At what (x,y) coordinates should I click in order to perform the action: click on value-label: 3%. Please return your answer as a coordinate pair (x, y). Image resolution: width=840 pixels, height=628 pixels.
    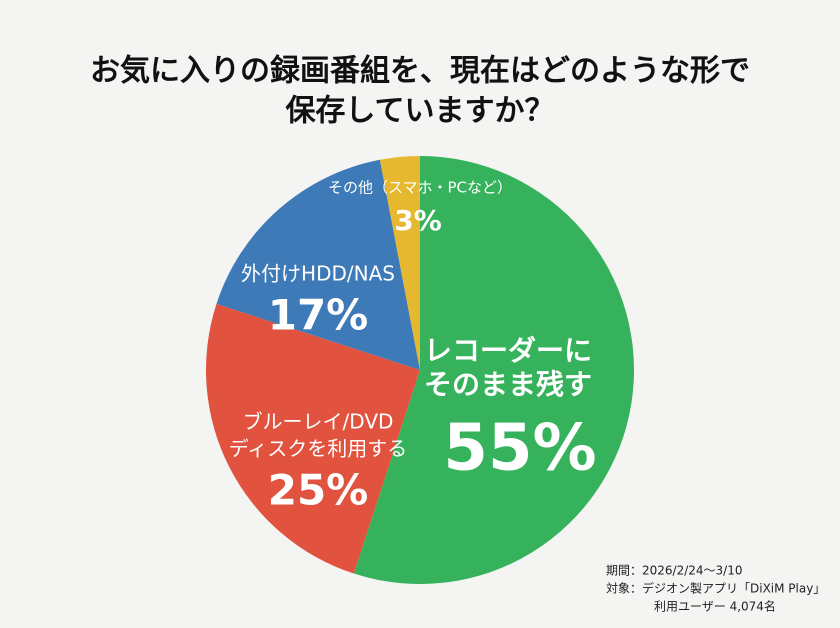
    Looking at the image, I should click on (418, 220).